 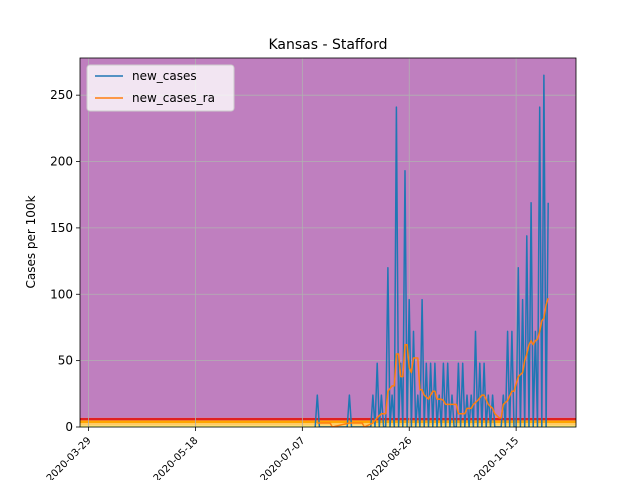 I want to click on y-tick-label-5: 250, so click(x=61, y=95).